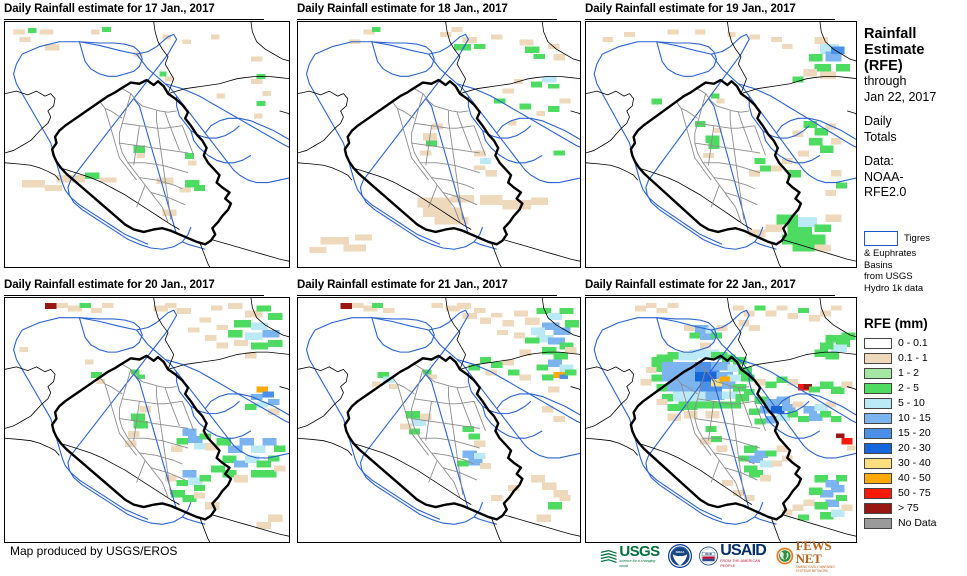 Image resolution: width=967 pixels, height=576 pixels. Describe the element at coordinates (890, 34) in the screenshot. I see `info-title-line1: Rainfall` at that location.